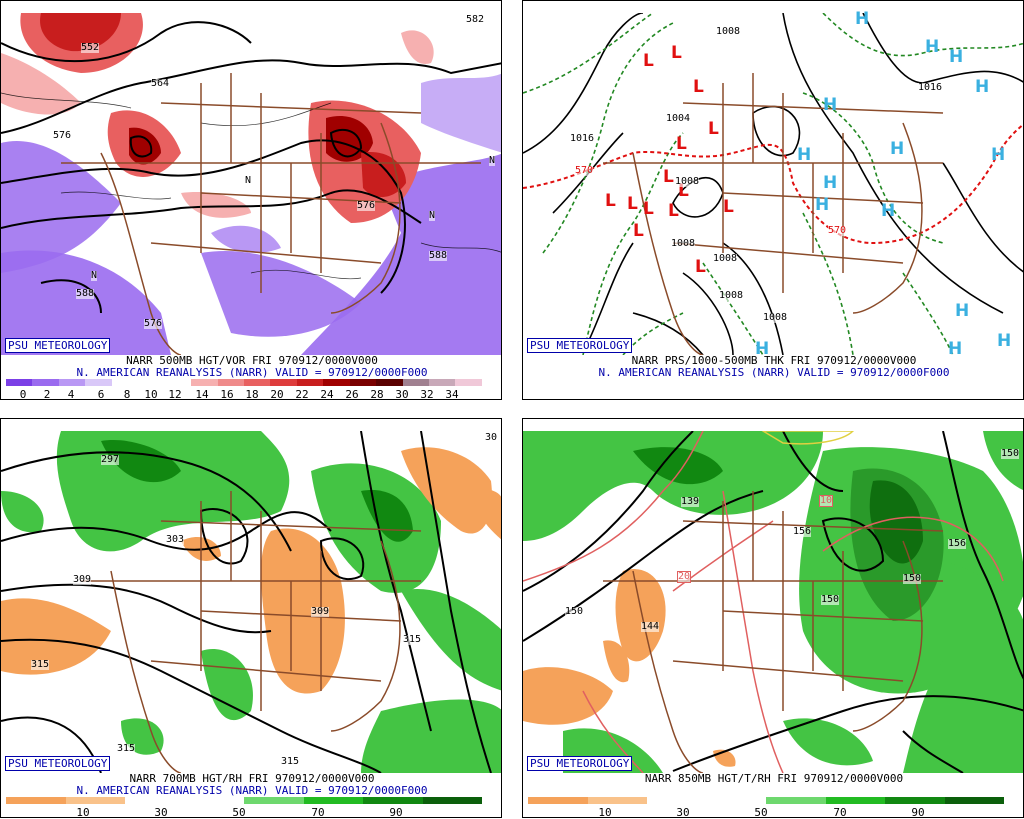 The image size is (1024, 819). Describe the element at coordinates (327, 394) in the screenshot. I see `colorbar-tick: 24` at that location.